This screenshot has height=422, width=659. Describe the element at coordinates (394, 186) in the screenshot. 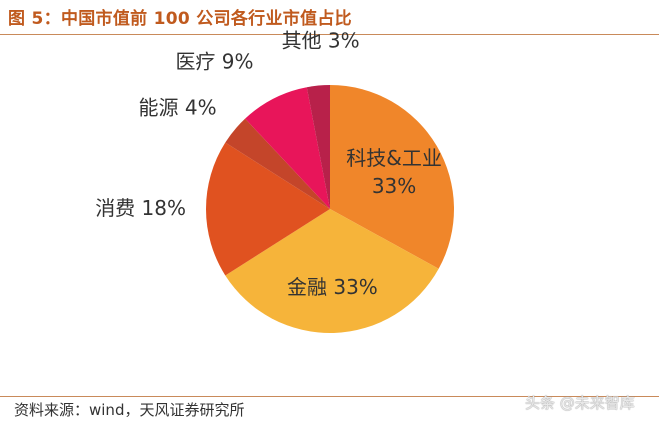

I see `slice-value-0: 33%` at that location.